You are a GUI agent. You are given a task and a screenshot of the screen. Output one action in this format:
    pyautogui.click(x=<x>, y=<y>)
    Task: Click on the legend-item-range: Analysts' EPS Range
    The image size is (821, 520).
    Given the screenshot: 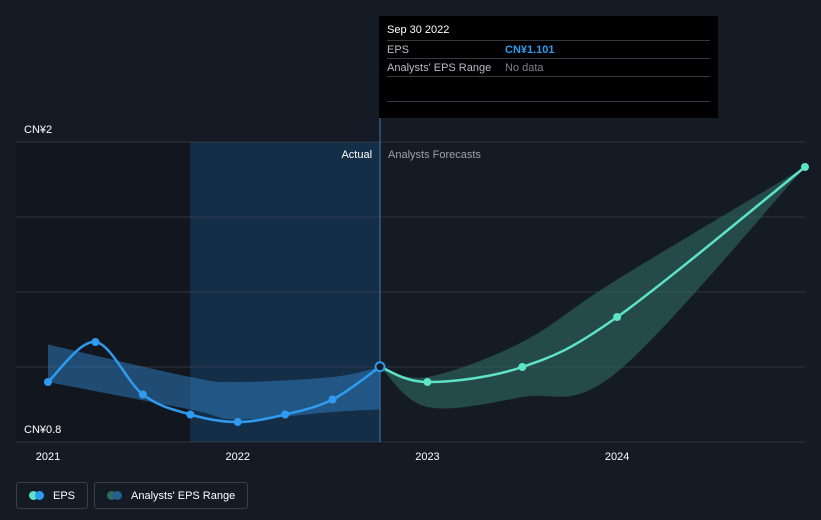 What is the action you would take?
    pyautogui.click(x=171, y=495)
    